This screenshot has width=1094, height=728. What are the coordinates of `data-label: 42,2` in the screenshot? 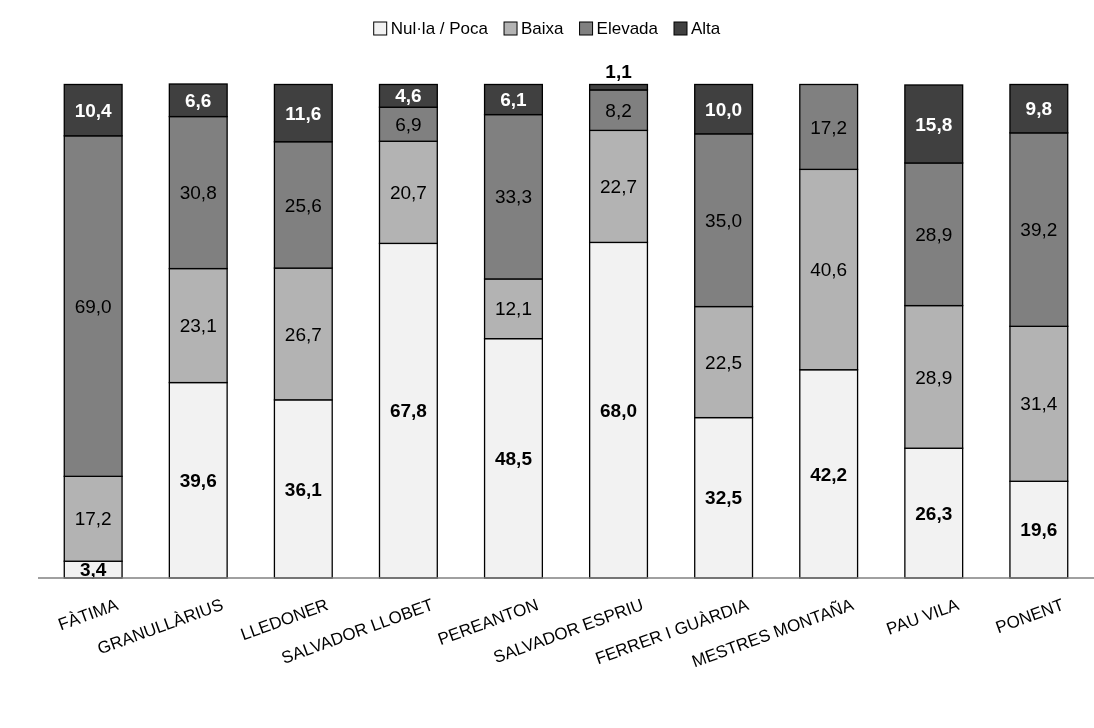 It's located at (829, 474).